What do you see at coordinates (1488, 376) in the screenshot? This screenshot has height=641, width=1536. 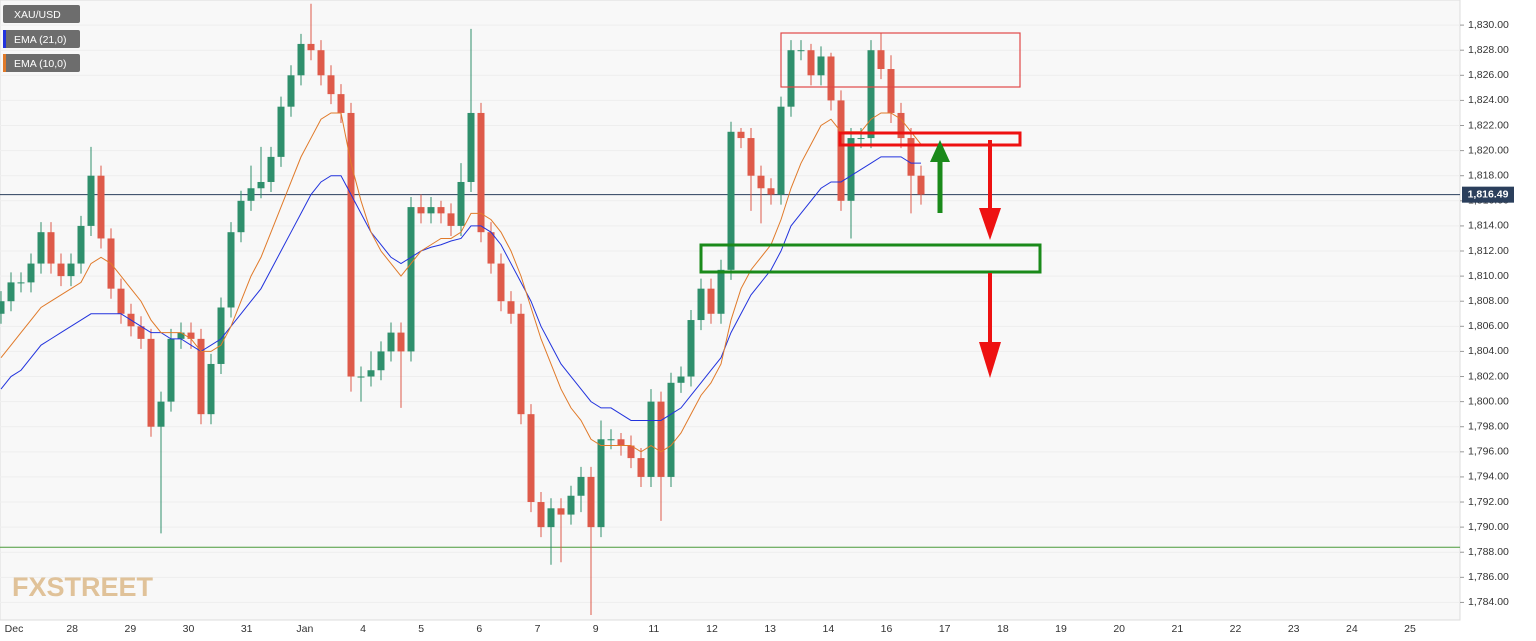 I see `y-tick-label: 1,802.00` at bounding box center [1488, 376].